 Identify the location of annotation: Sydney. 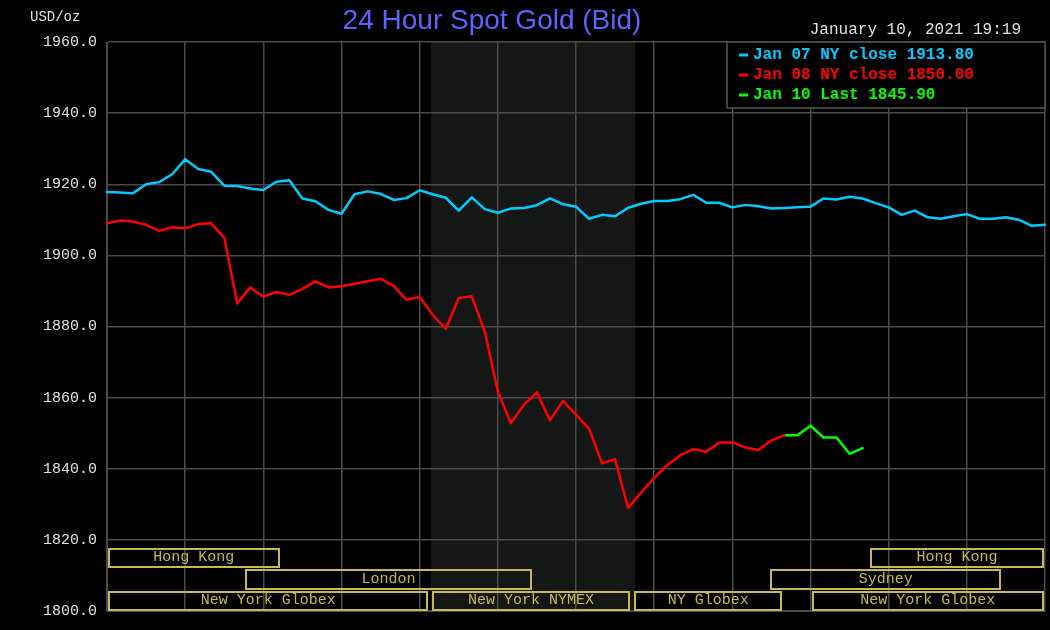
(885, 579).